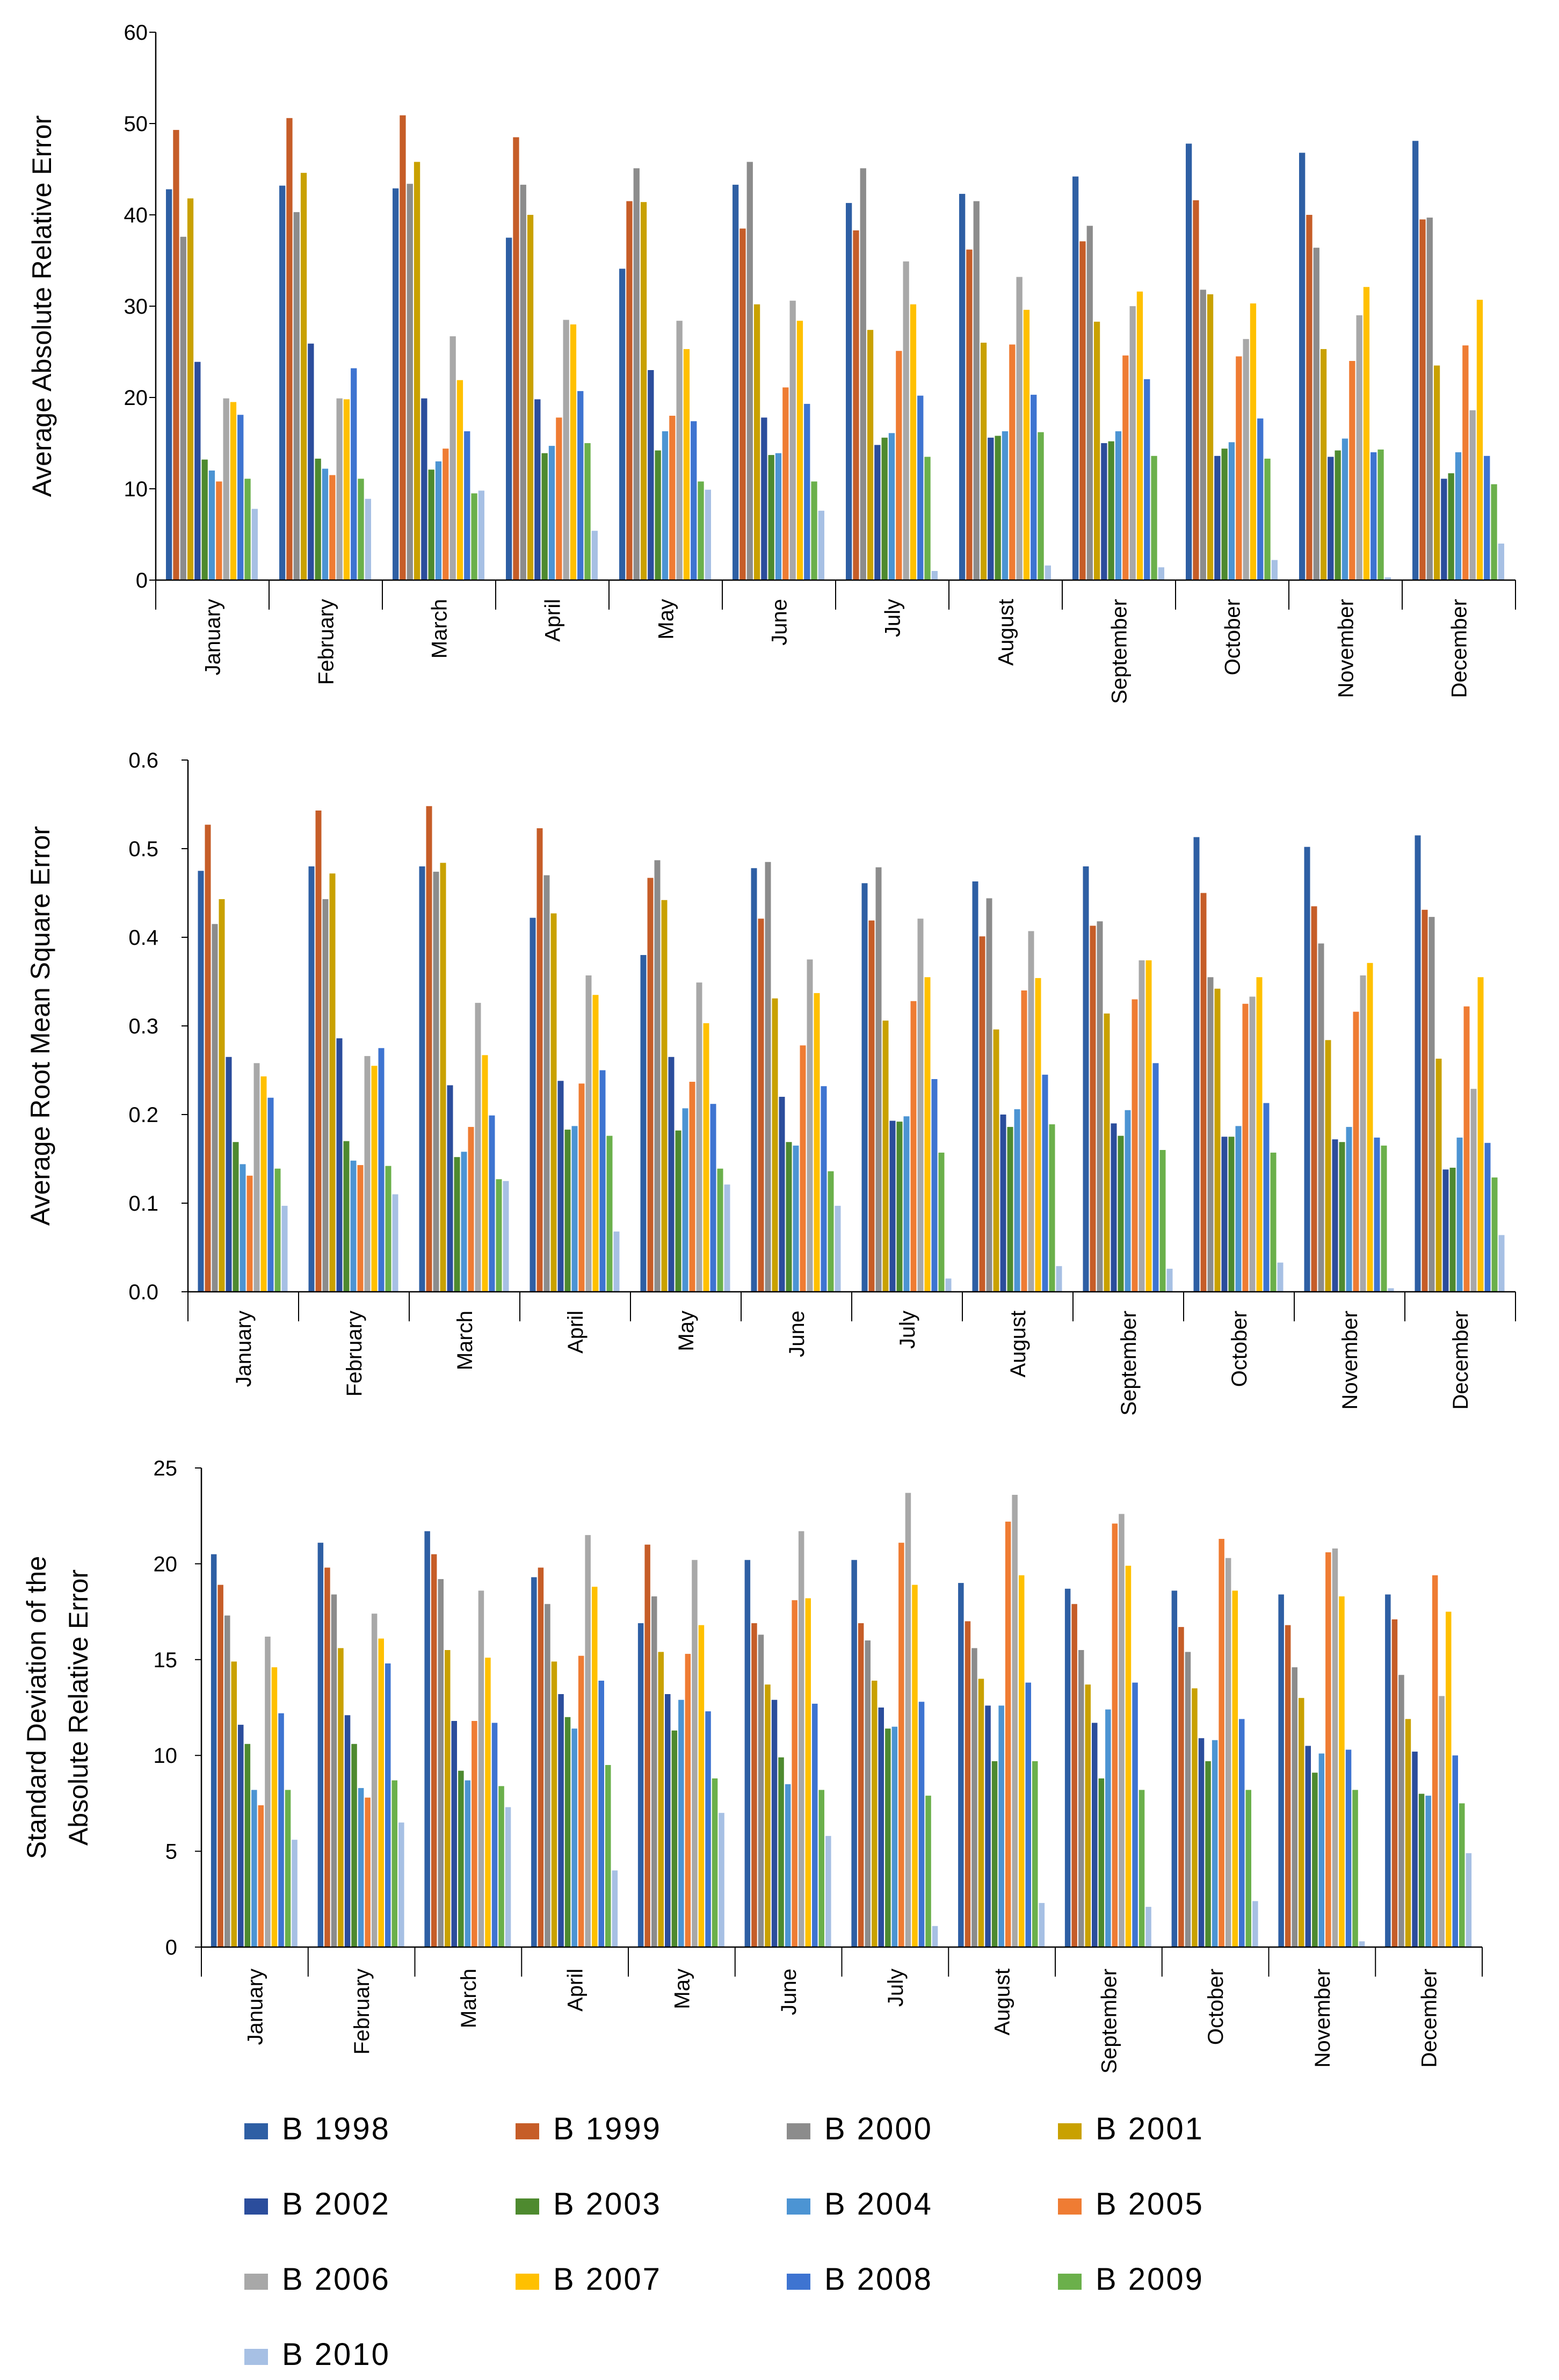 The height and width of the screenshot is (2380, 1559). Describe the element at coordinates (713, 1198) in the screenshot. I see `bar-b-2008-may` at that location.